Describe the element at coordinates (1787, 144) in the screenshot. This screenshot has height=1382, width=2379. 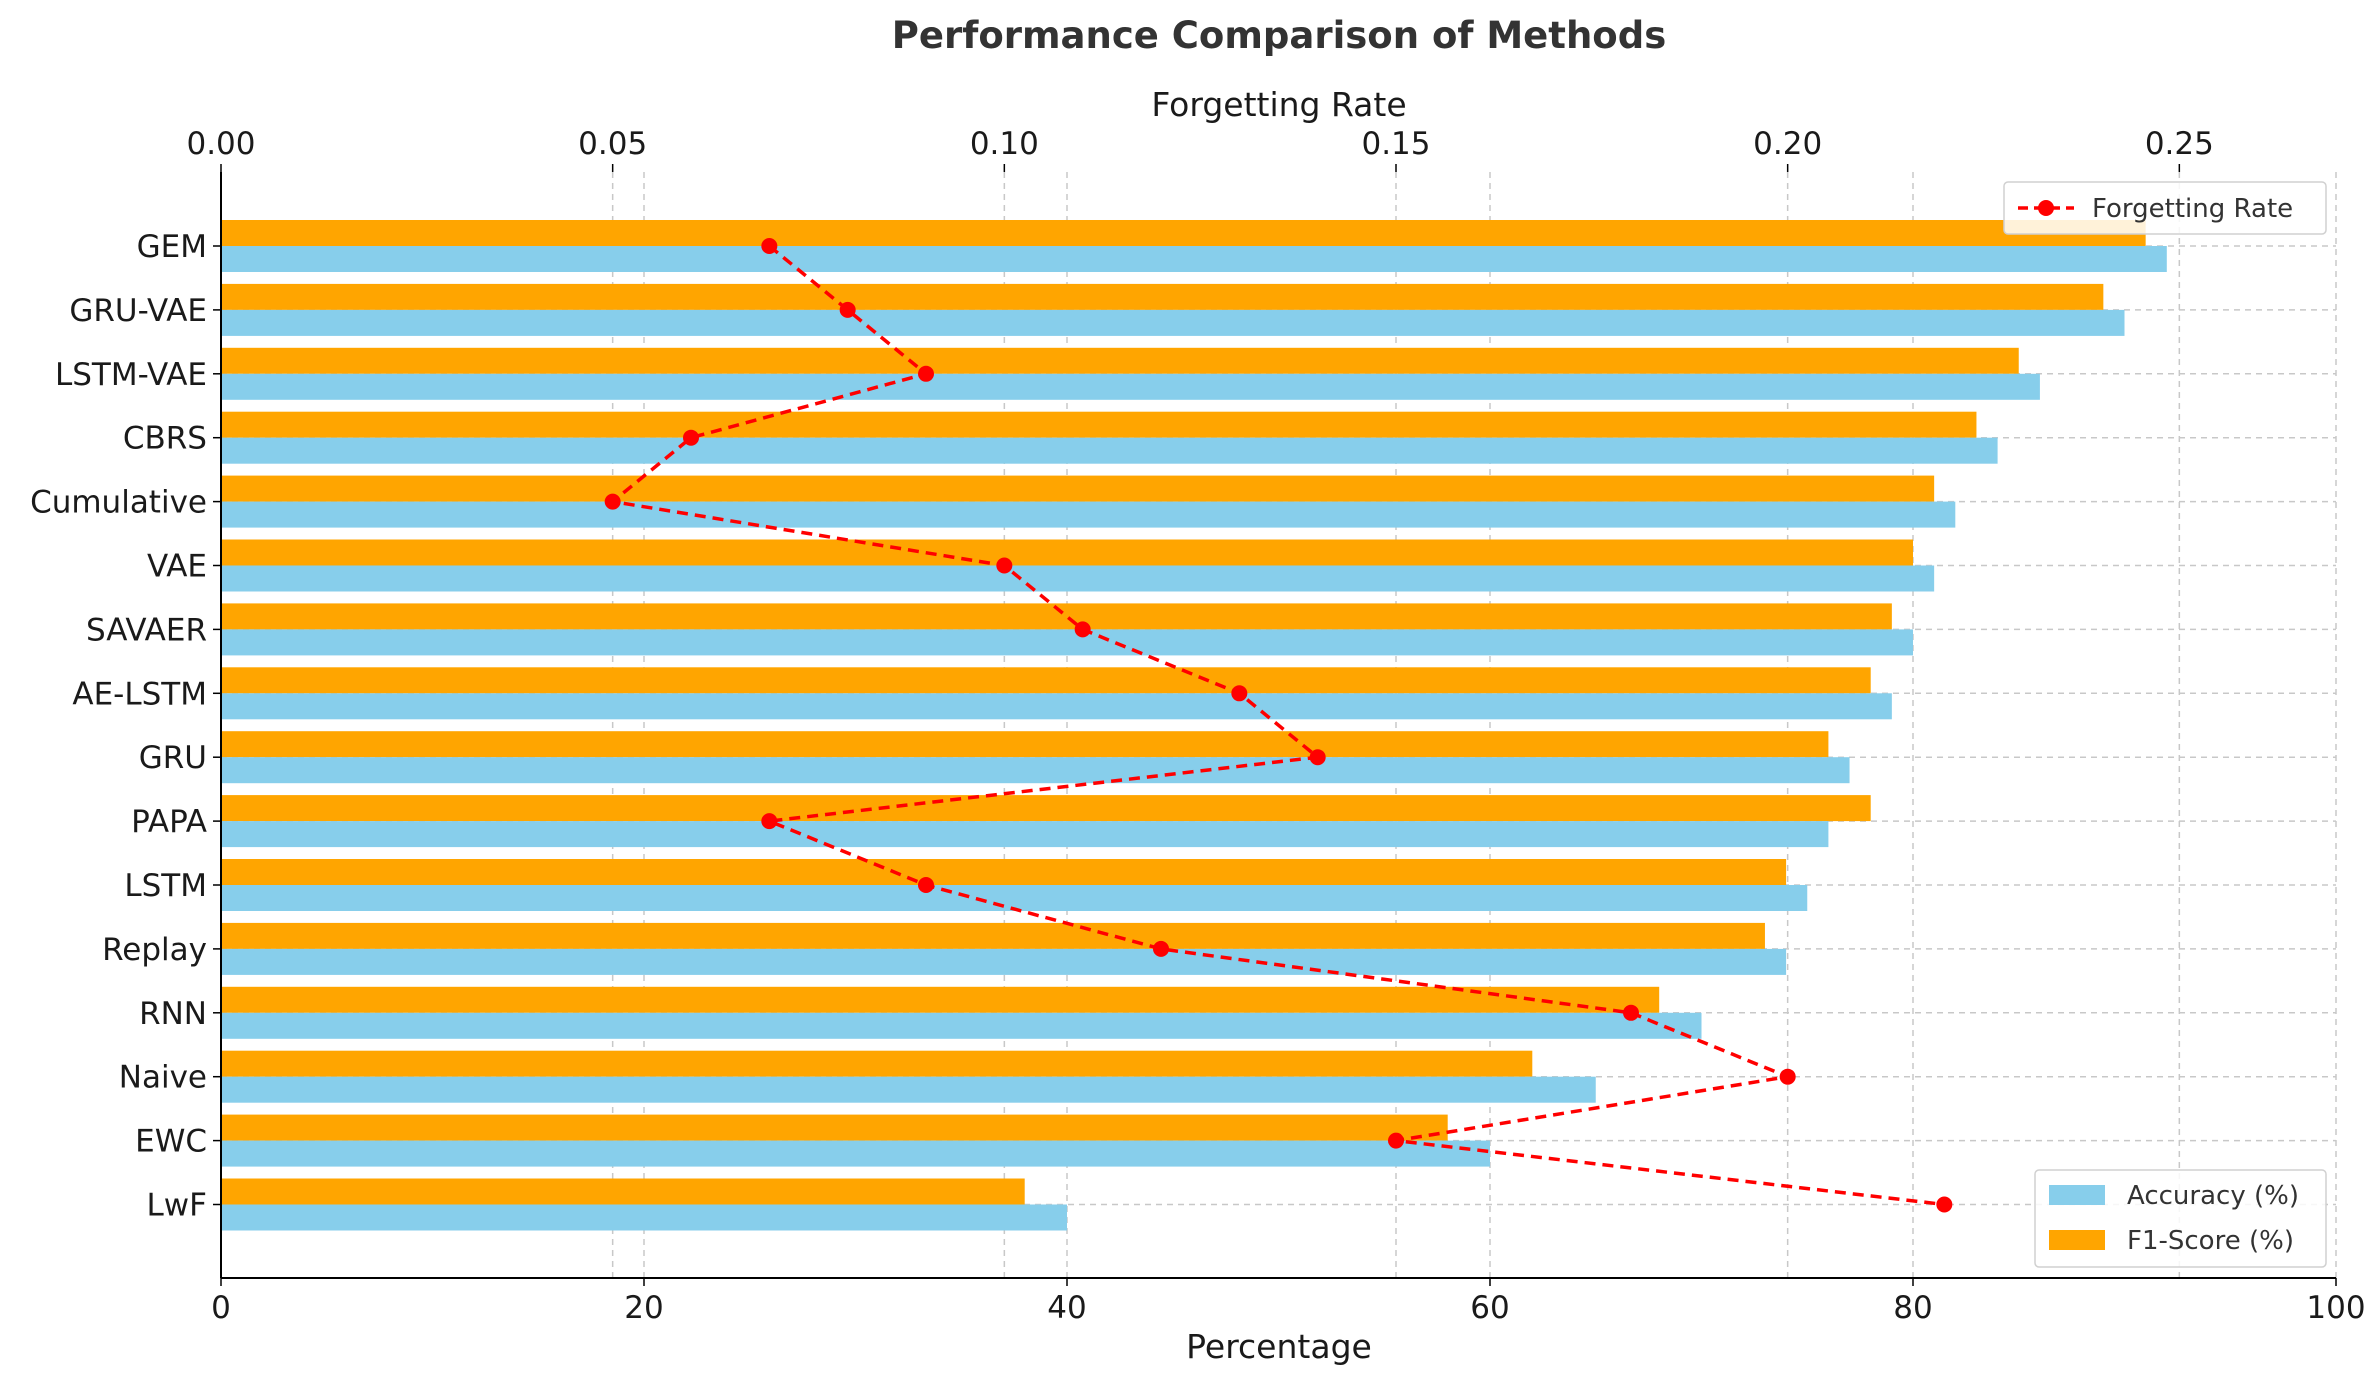
I see `x2-tick-label: 0.20` at that location.